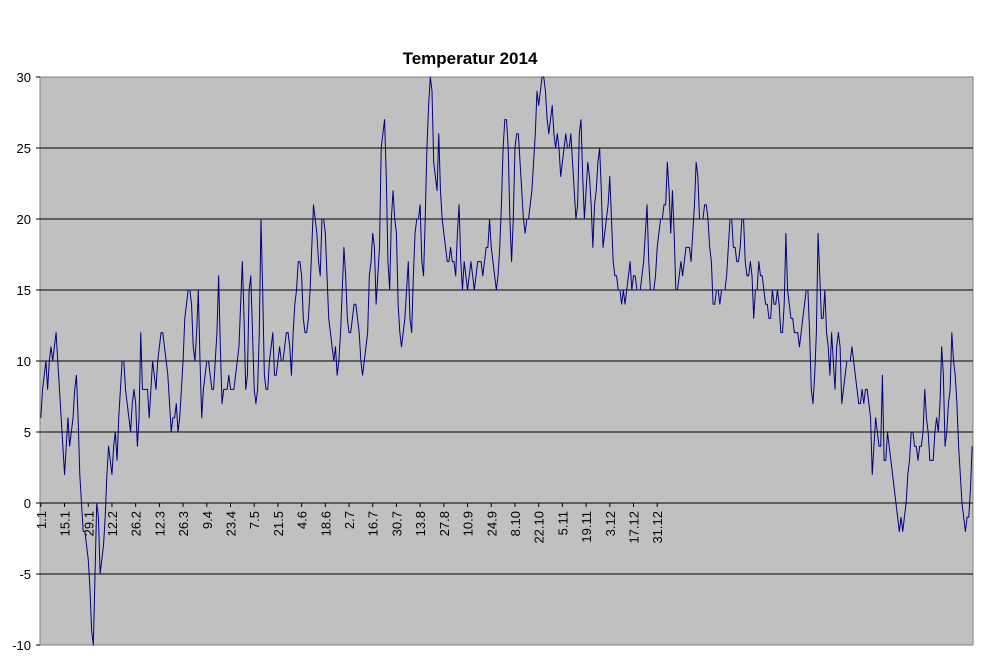 Image resolution: width=1000 pixels, height=664 pixels. What do you see at coordinates (515, 523) in the screenshot?
I see `x-tick-label: 8.10` at bounding box center [515, 523].